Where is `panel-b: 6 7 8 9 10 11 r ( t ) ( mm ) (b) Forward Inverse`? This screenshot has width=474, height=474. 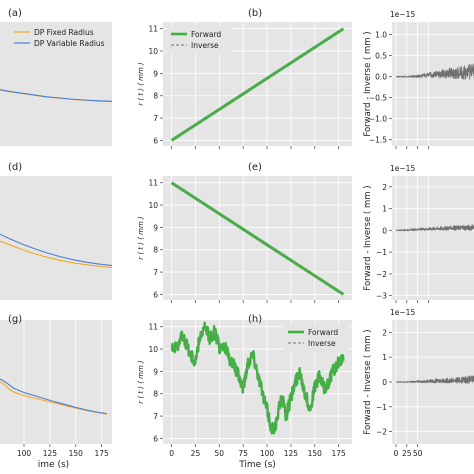 panel-b: 6 7 8 9 10 11 r ( t ) ( mm ) (b) Forward Inverse is located at coordinates (244, 78).